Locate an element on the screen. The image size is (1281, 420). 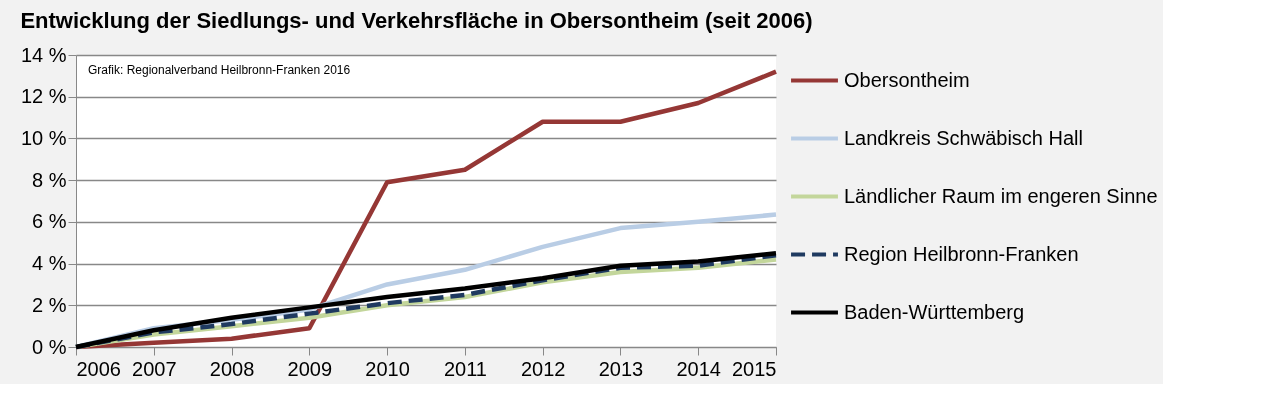
x-tick-label: 2011 is located at coordinates (465, 368).